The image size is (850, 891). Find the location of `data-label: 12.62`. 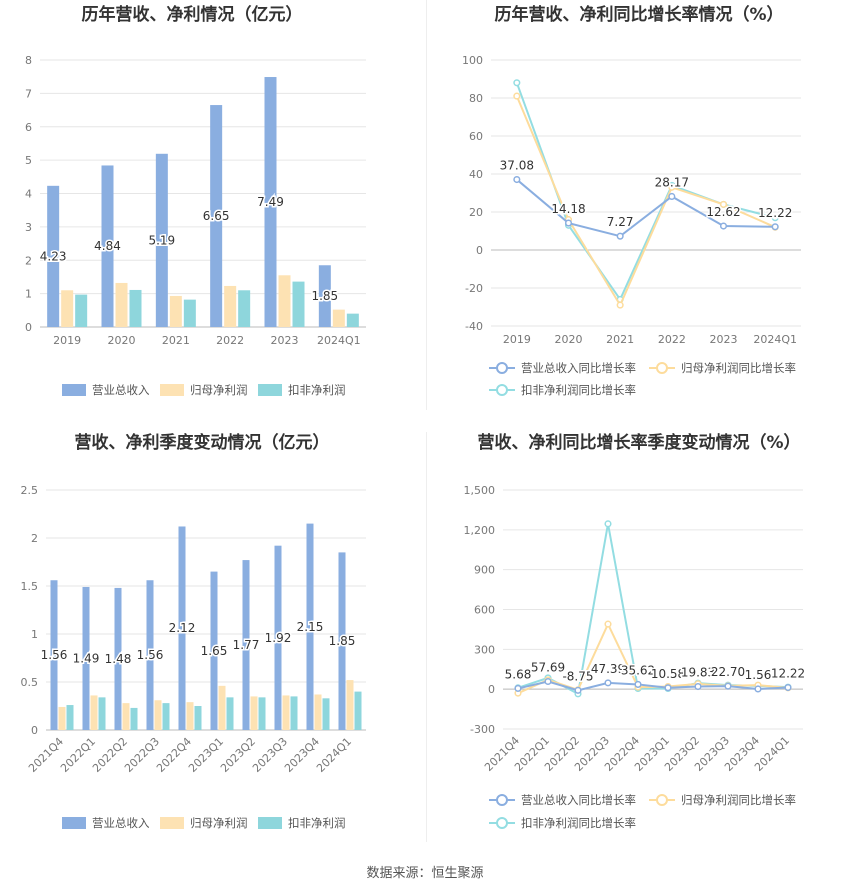

data-label: 12.62 is located at coordinates (723, 212).